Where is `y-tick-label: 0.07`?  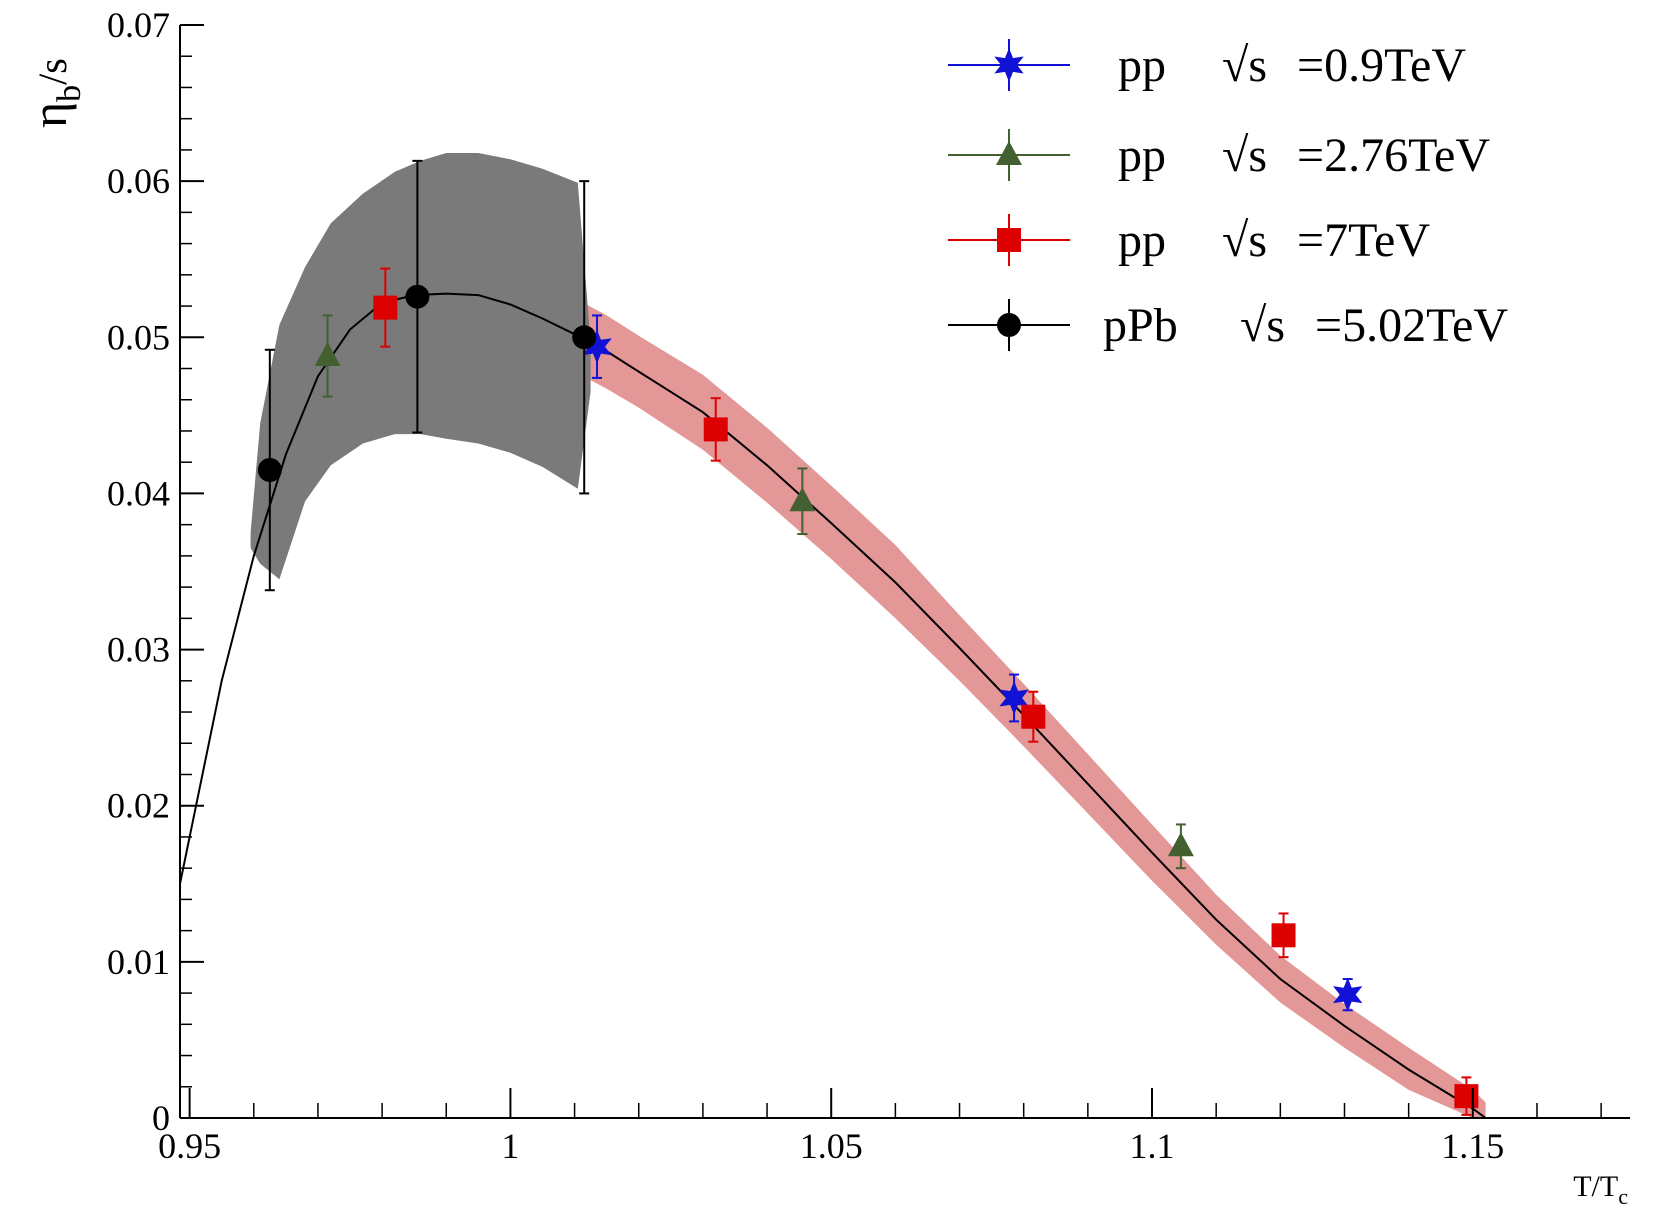 y-tick-label: 0.07 is located at coordinates (138, 25).